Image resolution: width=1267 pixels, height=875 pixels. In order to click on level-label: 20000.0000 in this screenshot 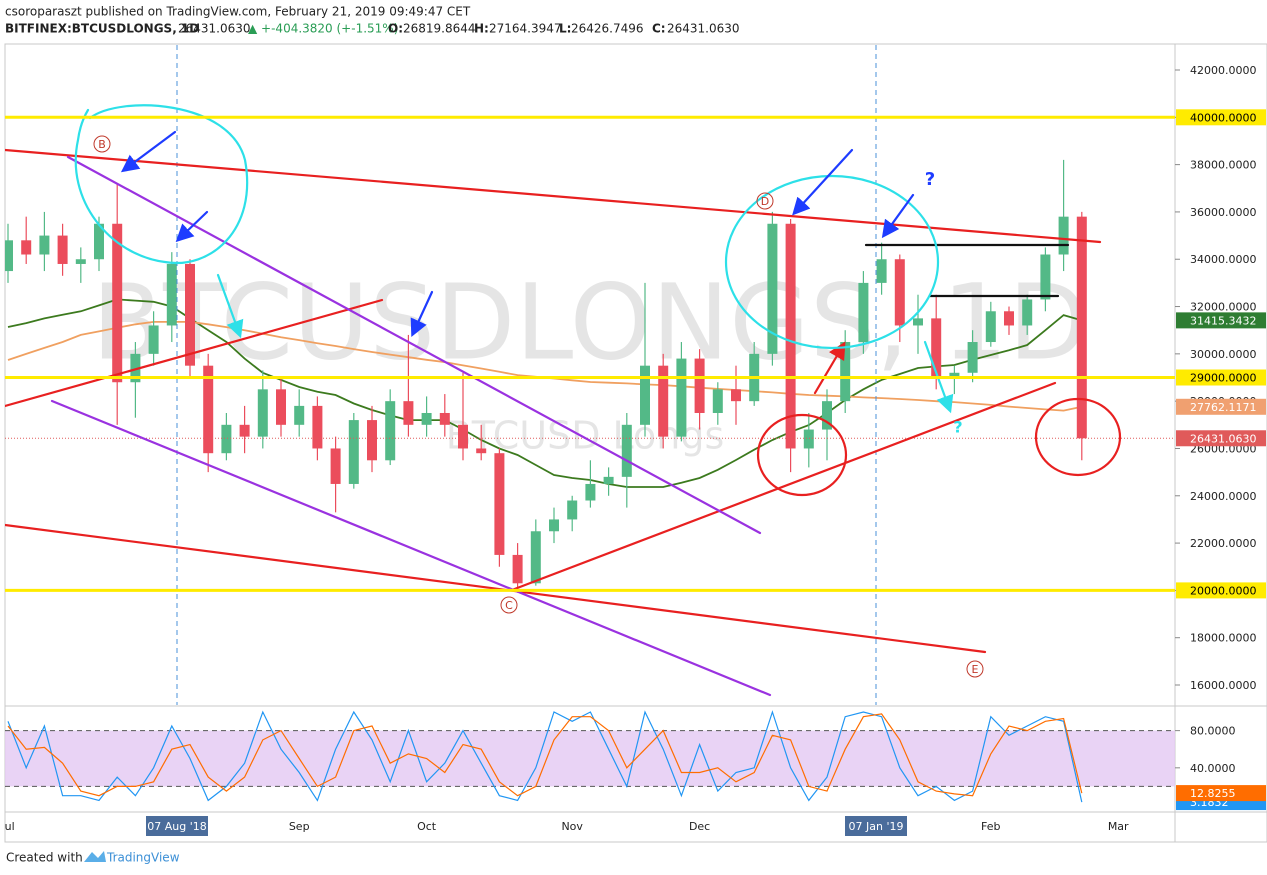, I will do `click(1223, 590)`.